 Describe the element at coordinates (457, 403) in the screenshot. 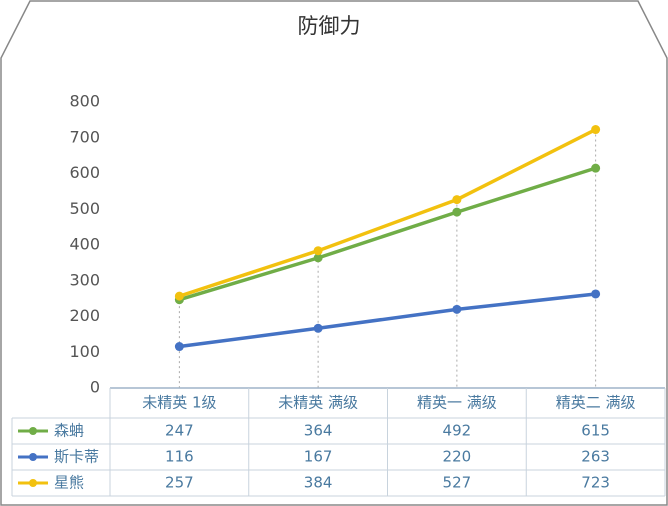

I see `x-tick-label: 精英一 满级` at that location.